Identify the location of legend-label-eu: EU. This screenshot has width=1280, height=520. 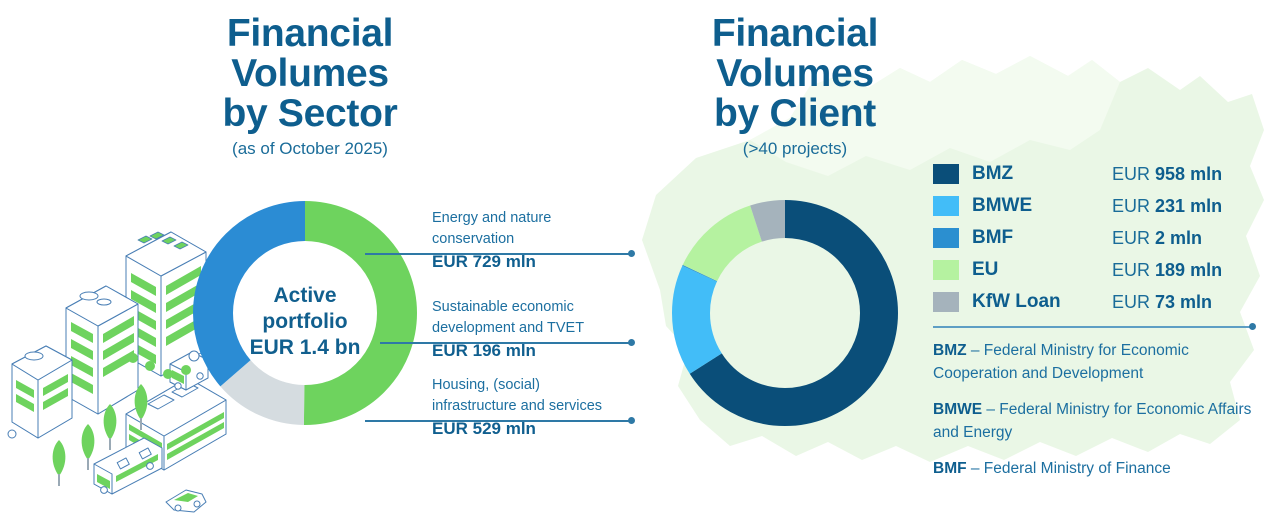
(985, 269).